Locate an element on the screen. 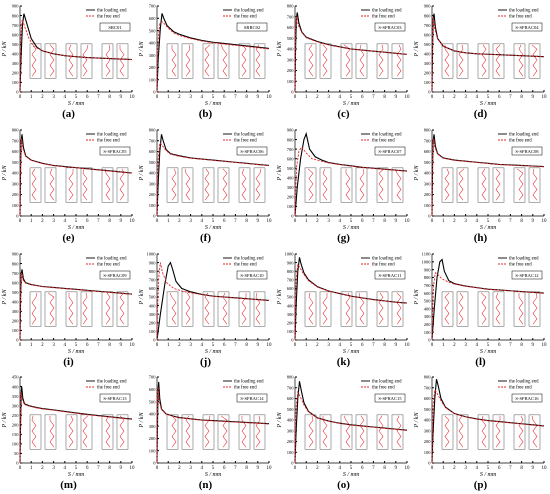  panel-label: (m) is located at coordinates (68, 485).